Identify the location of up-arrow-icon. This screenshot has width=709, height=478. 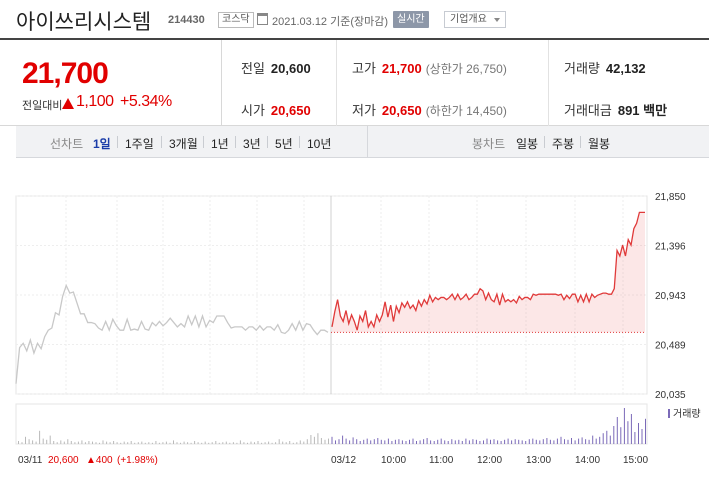
(68, 103).